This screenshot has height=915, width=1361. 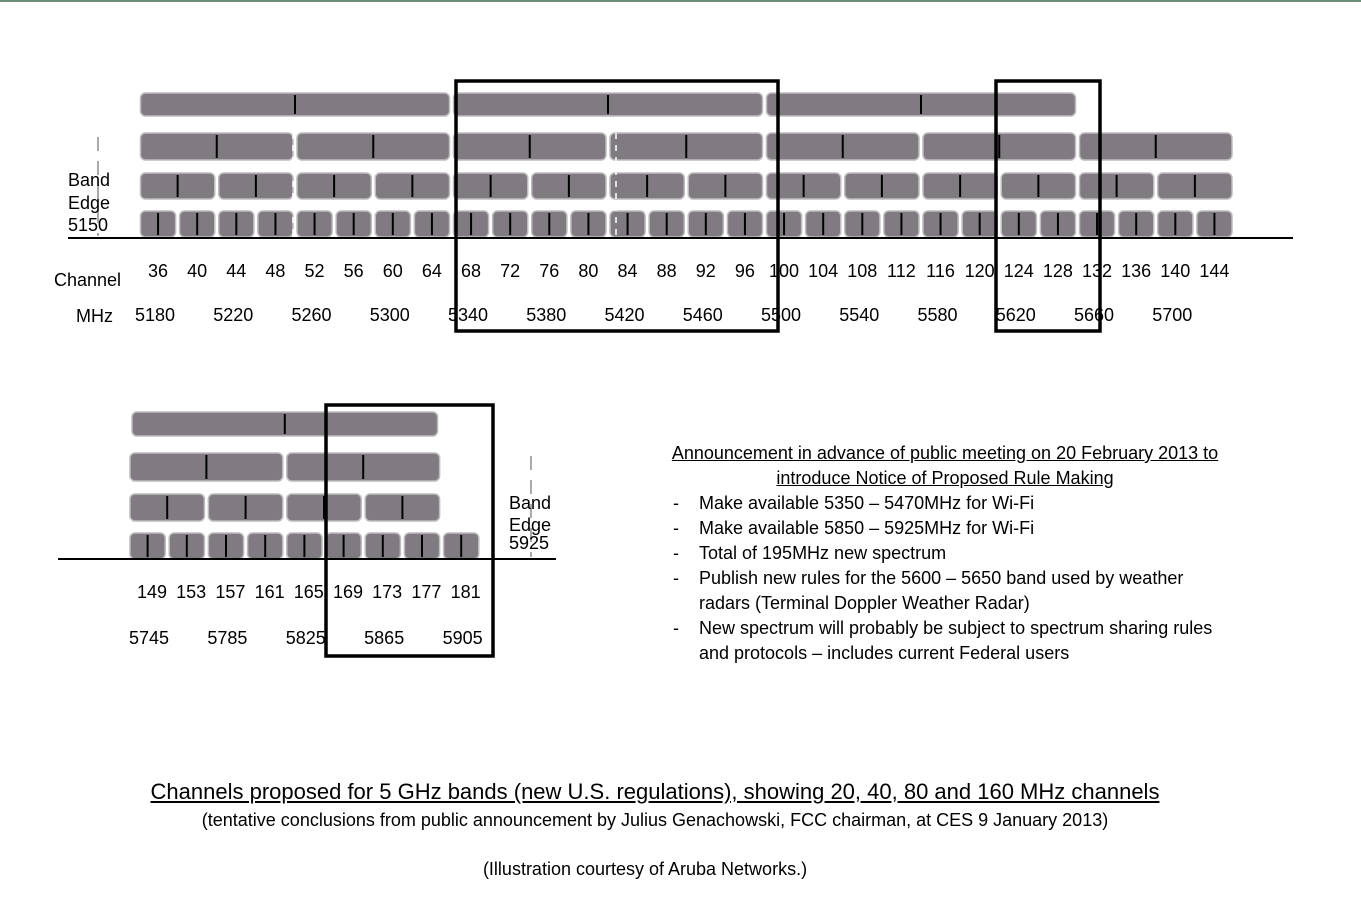 I want to click on channel-number: 64, so click(x=431, y=271).